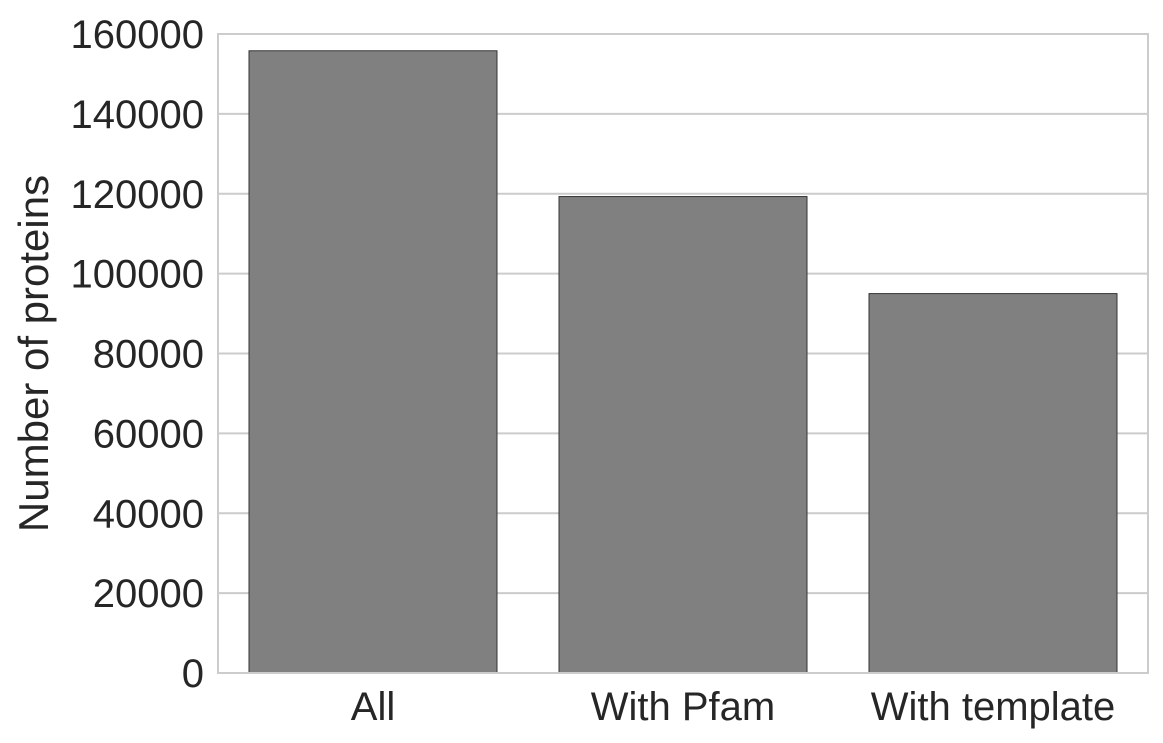 This screenshot has height=743, width=1163. What do you see at coordinates (148, 594) in the screenshot?
I see `y-tick-label: 20000` at bounding box center [148, 594].